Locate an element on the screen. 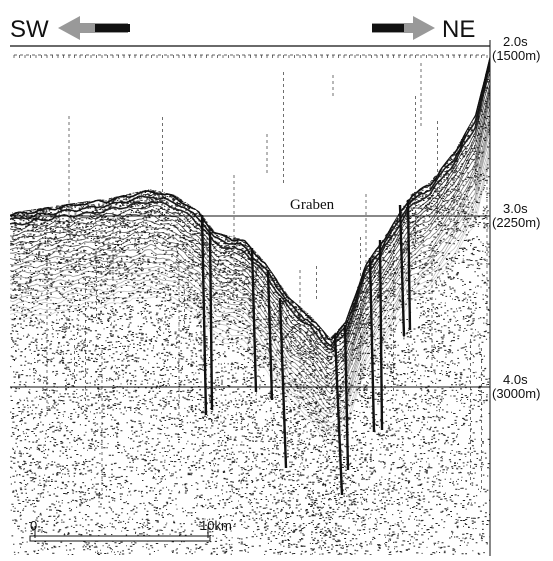  label-bg is located at coordinates (323, 204).